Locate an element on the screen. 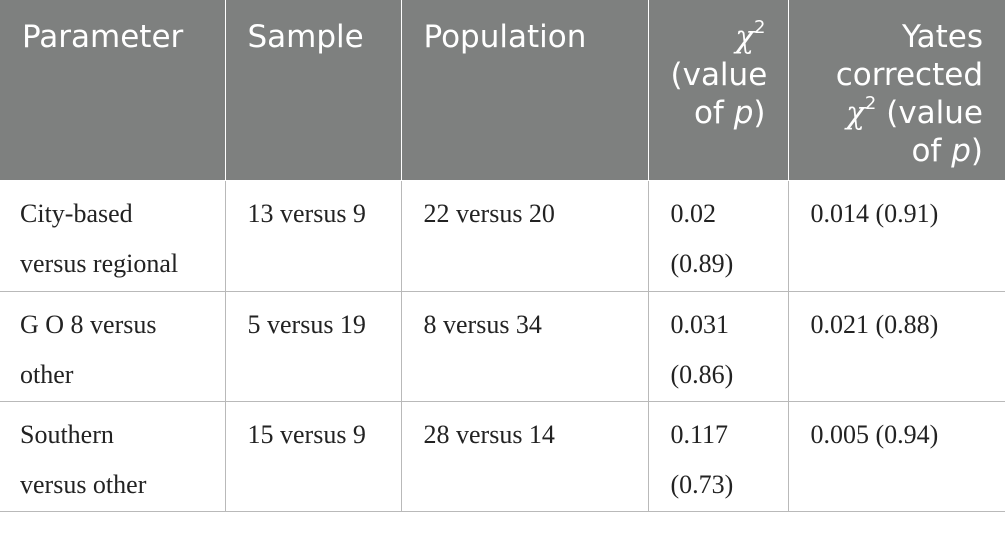  parameter-line1: City-based is located at coordinates (76, 213).